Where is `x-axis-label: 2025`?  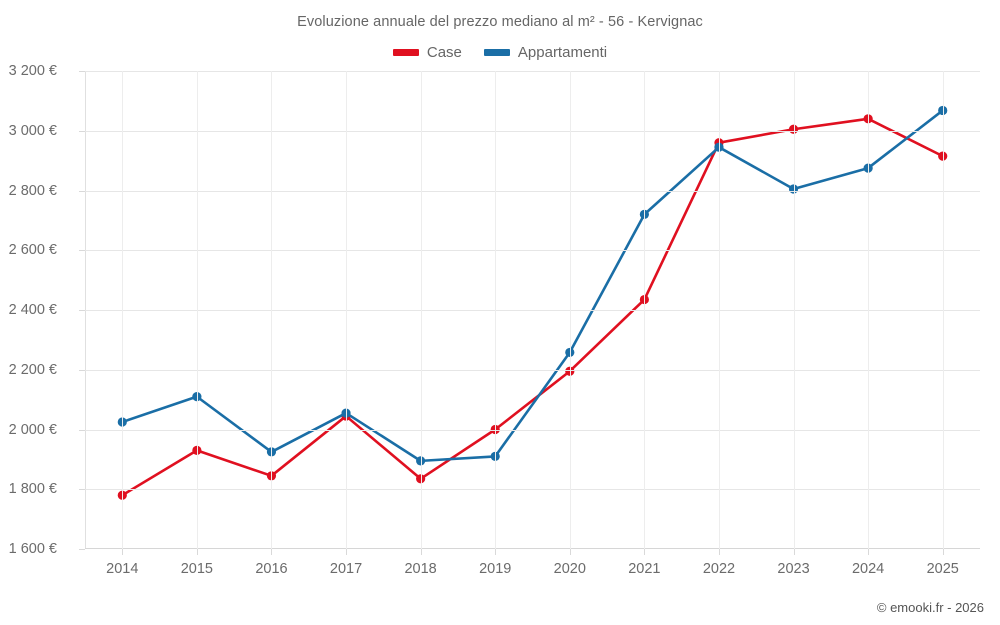 x-axis-label: 2025 is located at coordinates (942, 569).